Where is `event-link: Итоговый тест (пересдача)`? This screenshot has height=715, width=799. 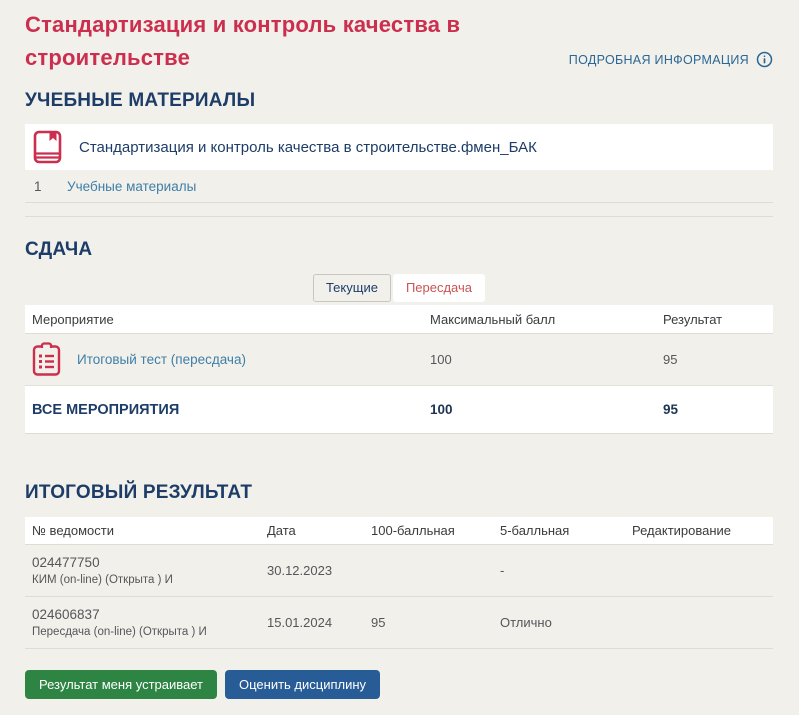 event-link: Итоговый тест (пересдача) is located at coordinates (161, 359).